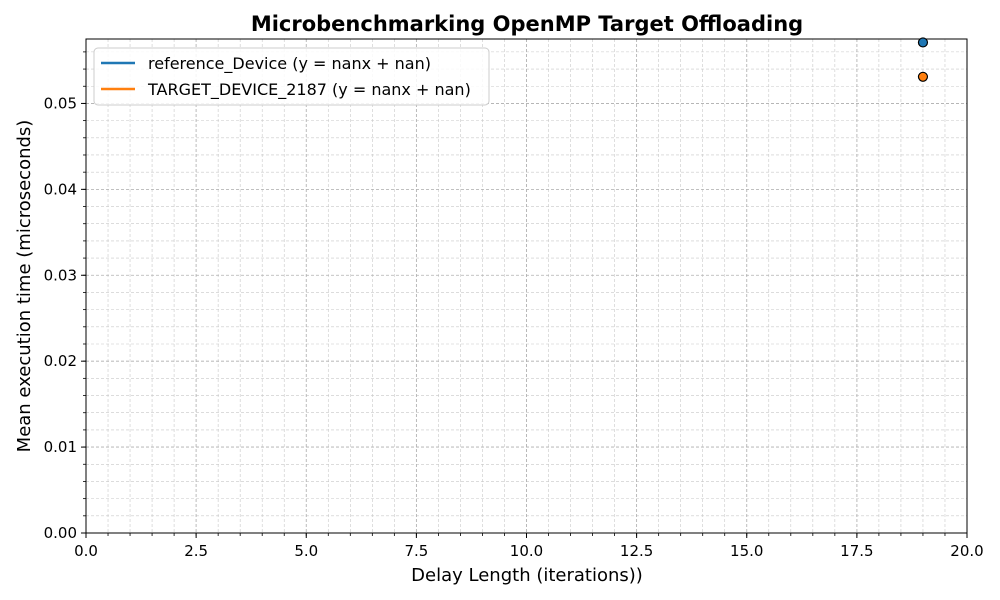 The height and width of the screenshot is (600, 1000). What do you see at coordinates (306, 551) in the screenshot?
I see `x-tick-label: 5.0` at bounding box center [306, 551].